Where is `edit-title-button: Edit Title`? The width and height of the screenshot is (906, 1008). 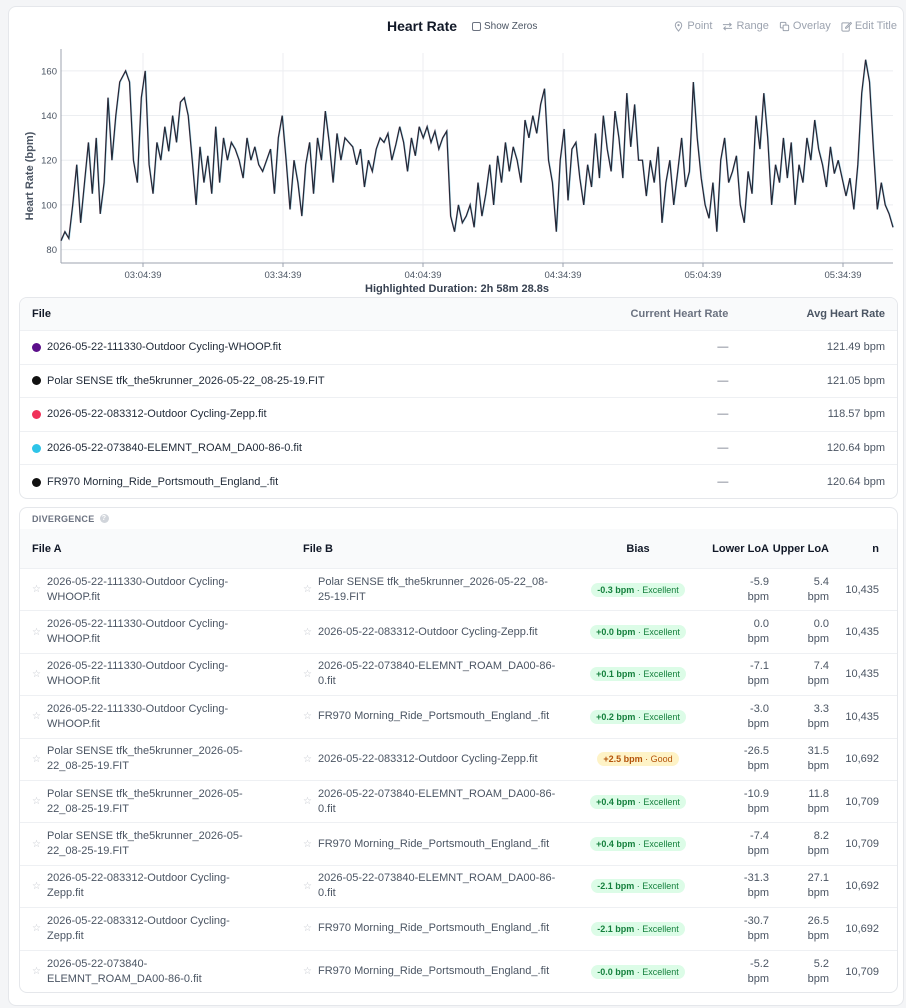 edit-title-button: Edit Title is located at coordinates (869, 26).